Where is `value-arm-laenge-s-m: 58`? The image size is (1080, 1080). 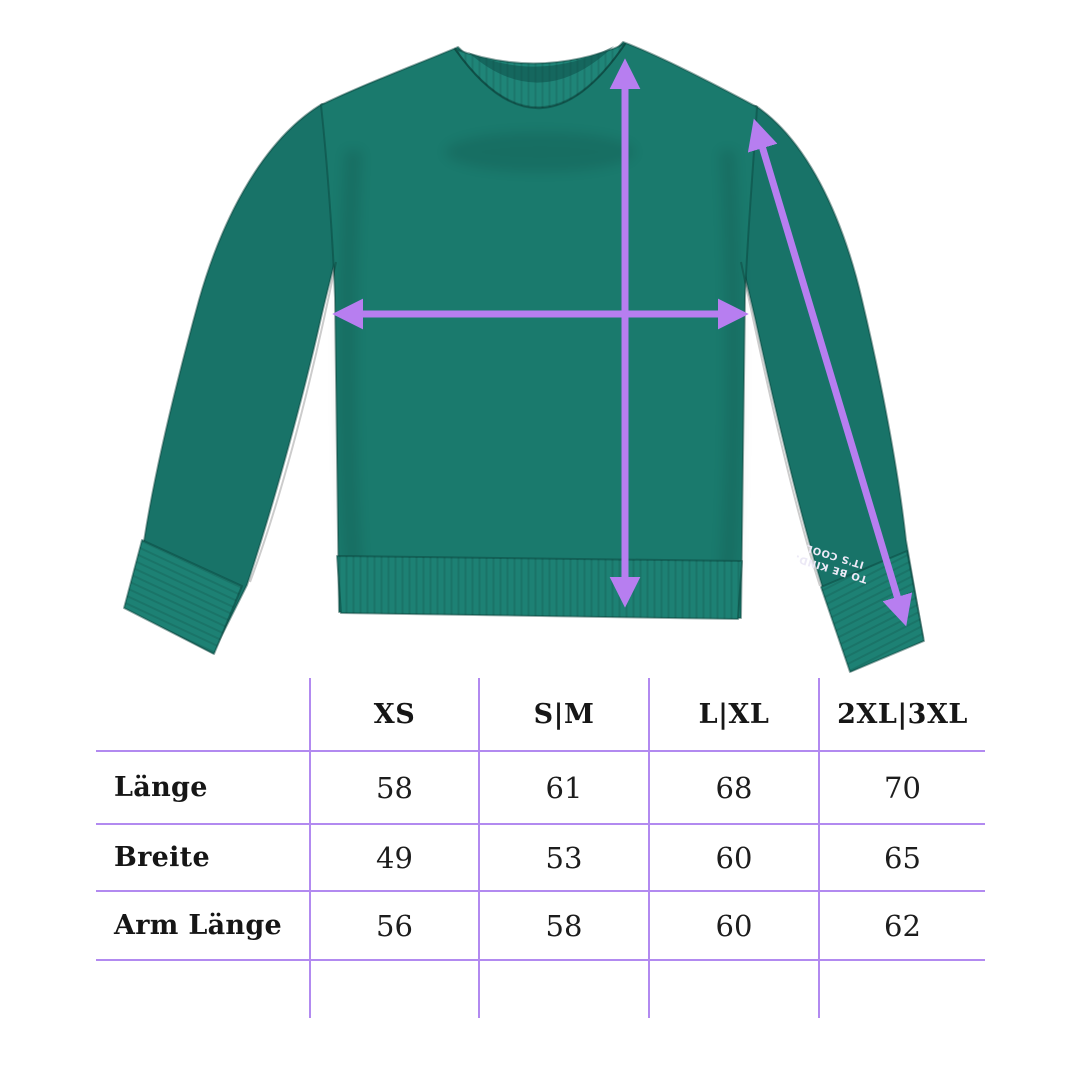
value-arm-laenge-s-m: 58 is located at coordinates (563, 924).